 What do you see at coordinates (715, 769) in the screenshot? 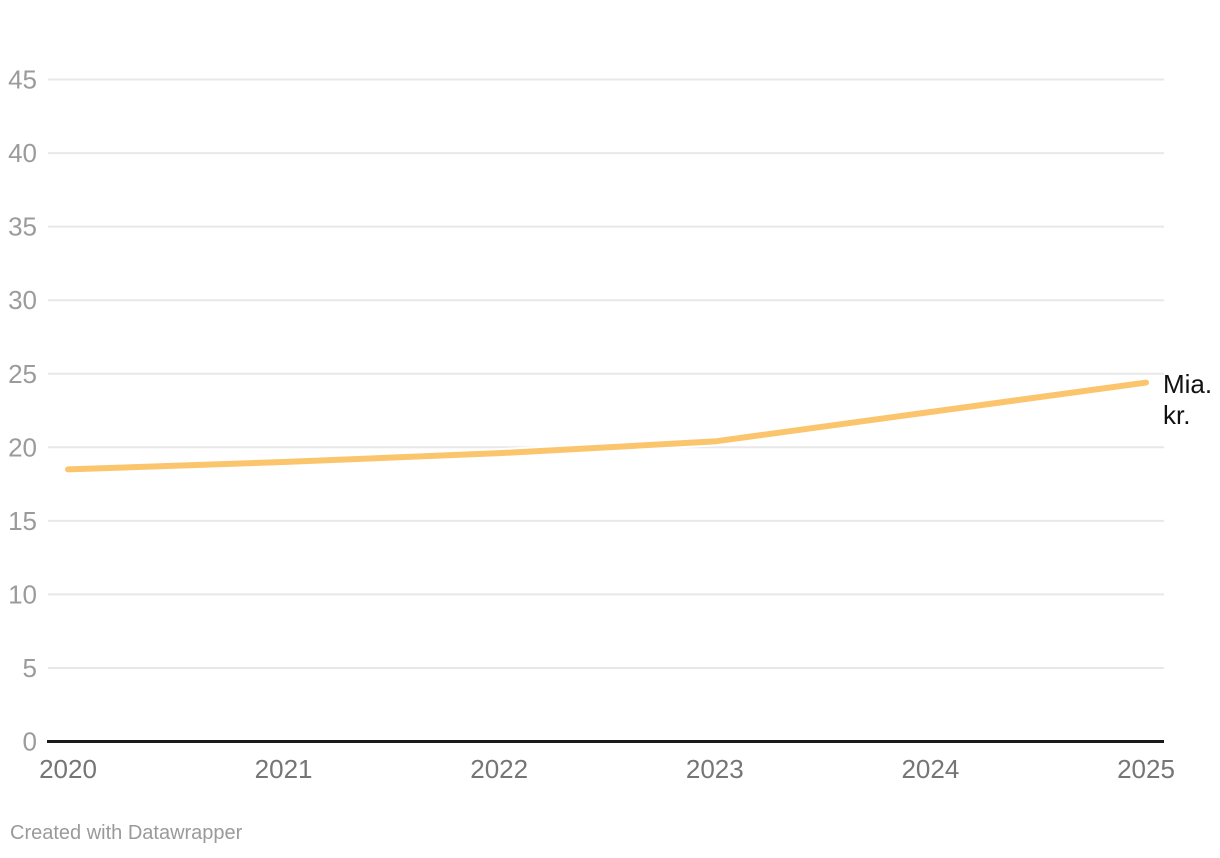
I see `x-tick-label-2023: 2023` at bounding box center [715, 769].